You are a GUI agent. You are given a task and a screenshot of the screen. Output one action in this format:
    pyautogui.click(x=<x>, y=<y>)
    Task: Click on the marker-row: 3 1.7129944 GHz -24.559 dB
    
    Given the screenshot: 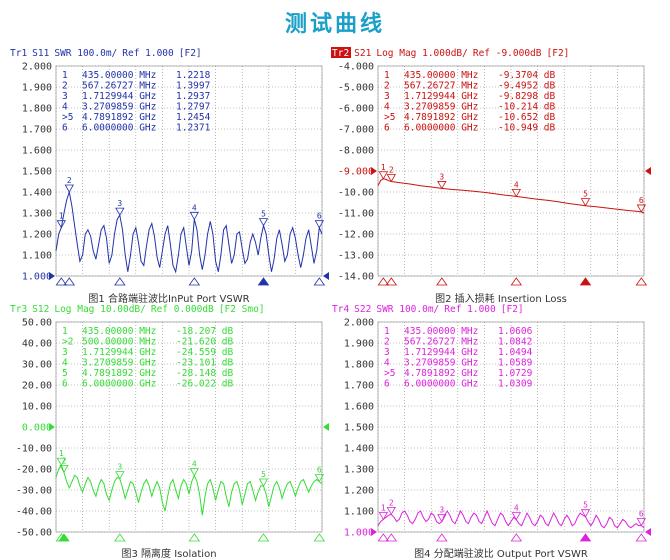 What is the action you would take?
    pyautogui.click(x=147, y=352)
    